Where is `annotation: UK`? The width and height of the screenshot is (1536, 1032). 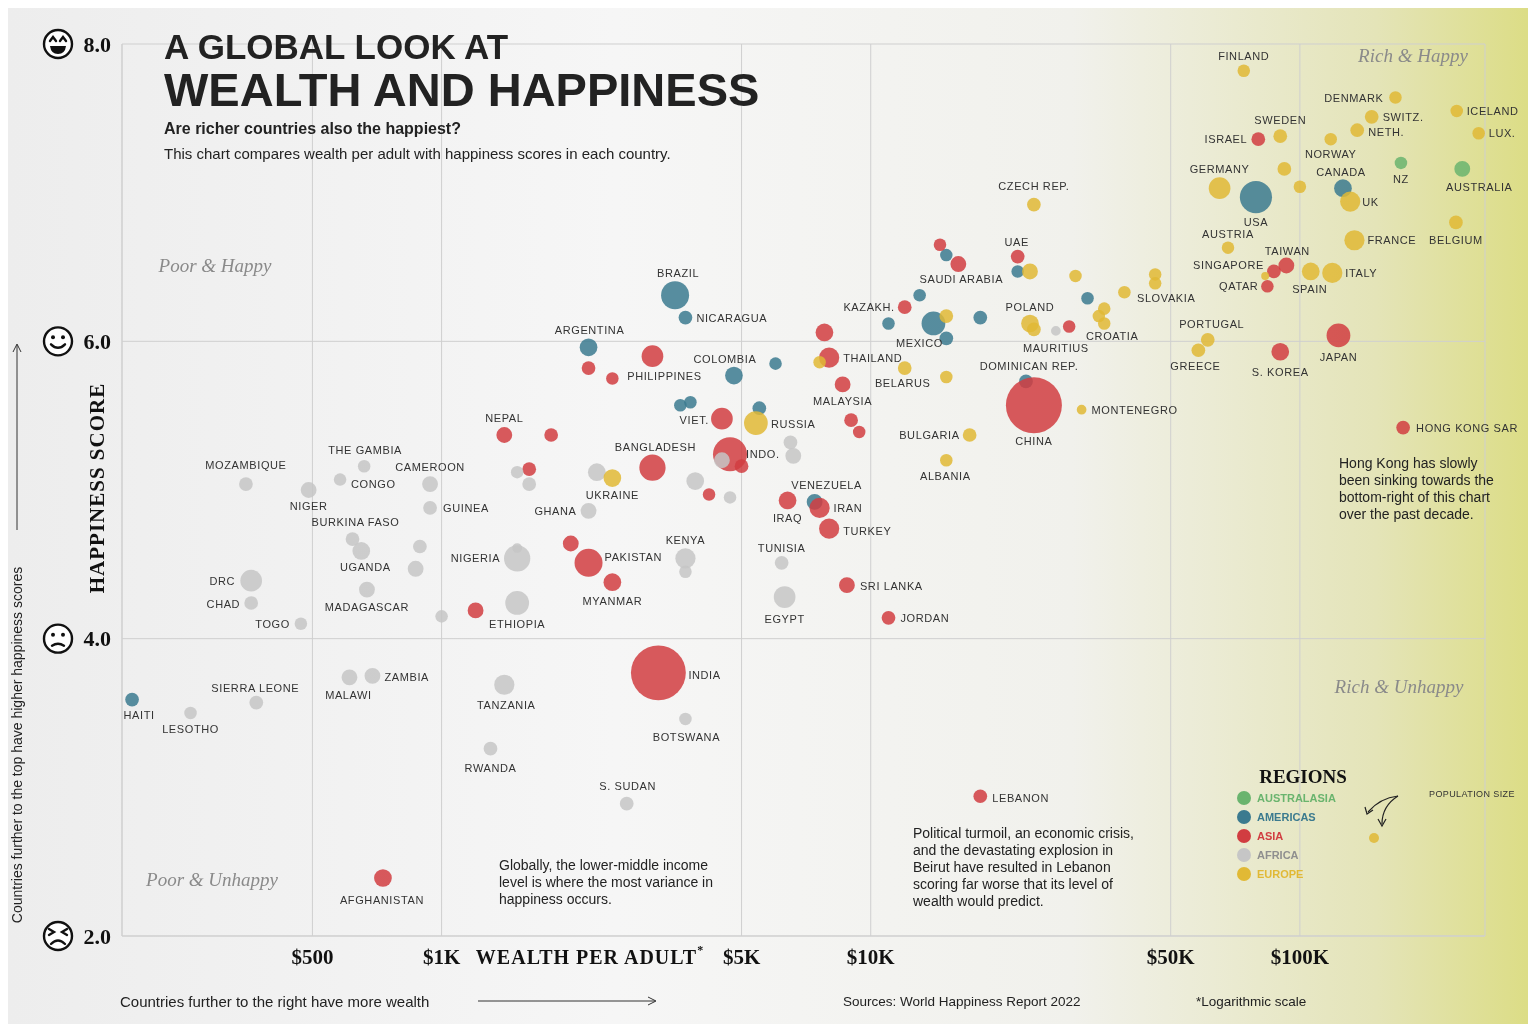
annotation: UK is located at coordinates (1370, 201).